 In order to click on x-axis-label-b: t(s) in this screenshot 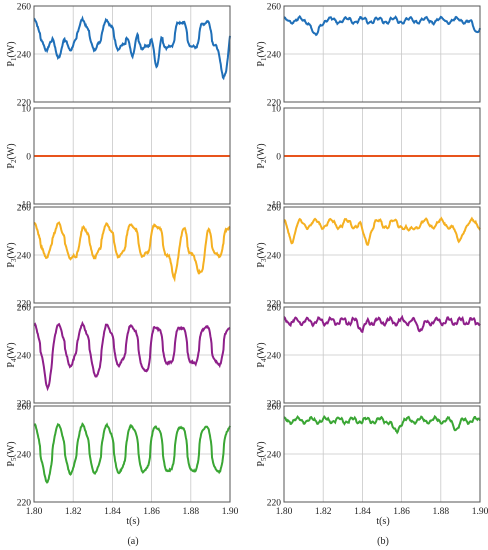, I will do `click(382, 521)`.